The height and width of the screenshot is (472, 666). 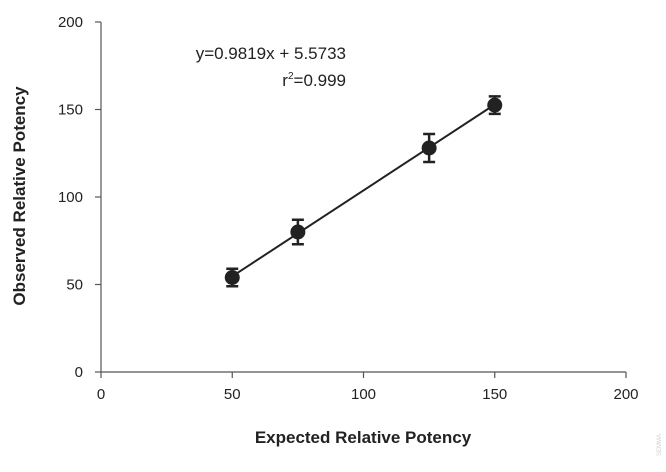 What do you see at coordinates (660, 445) in the screenshot?
I see `watermark: SEMMA` at bounding box center [660, 445].